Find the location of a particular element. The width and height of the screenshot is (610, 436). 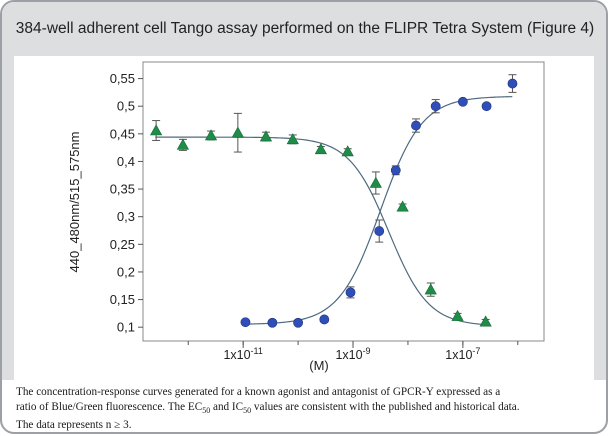

x-axis: 1x10⁻¹¹ 1x10⁻⁹ 1x10⁻⁷ is located at coordinates (353, 351).